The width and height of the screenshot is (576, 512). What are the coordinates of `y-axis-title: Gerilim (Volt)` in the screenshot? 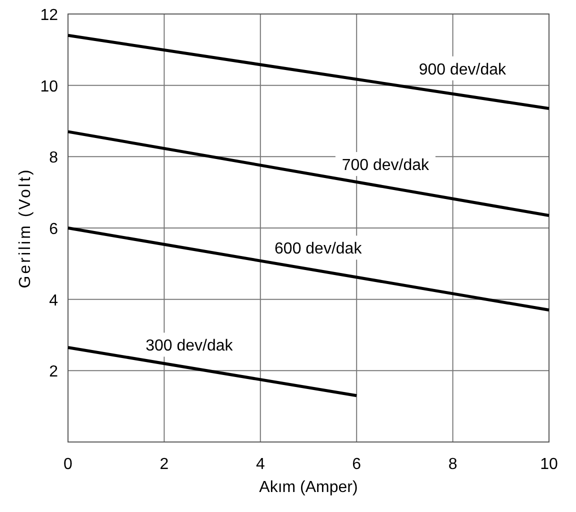 It's located at (25, 228).